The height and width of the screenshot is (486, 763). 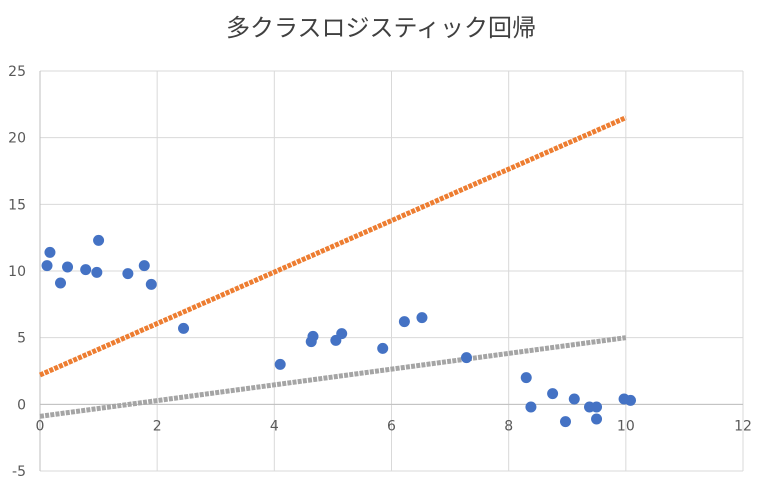 What do you see at coordinates (157, 426) in the screenshot?
I see `x-tick-label-1: 2` at bounding box center [157, 426].